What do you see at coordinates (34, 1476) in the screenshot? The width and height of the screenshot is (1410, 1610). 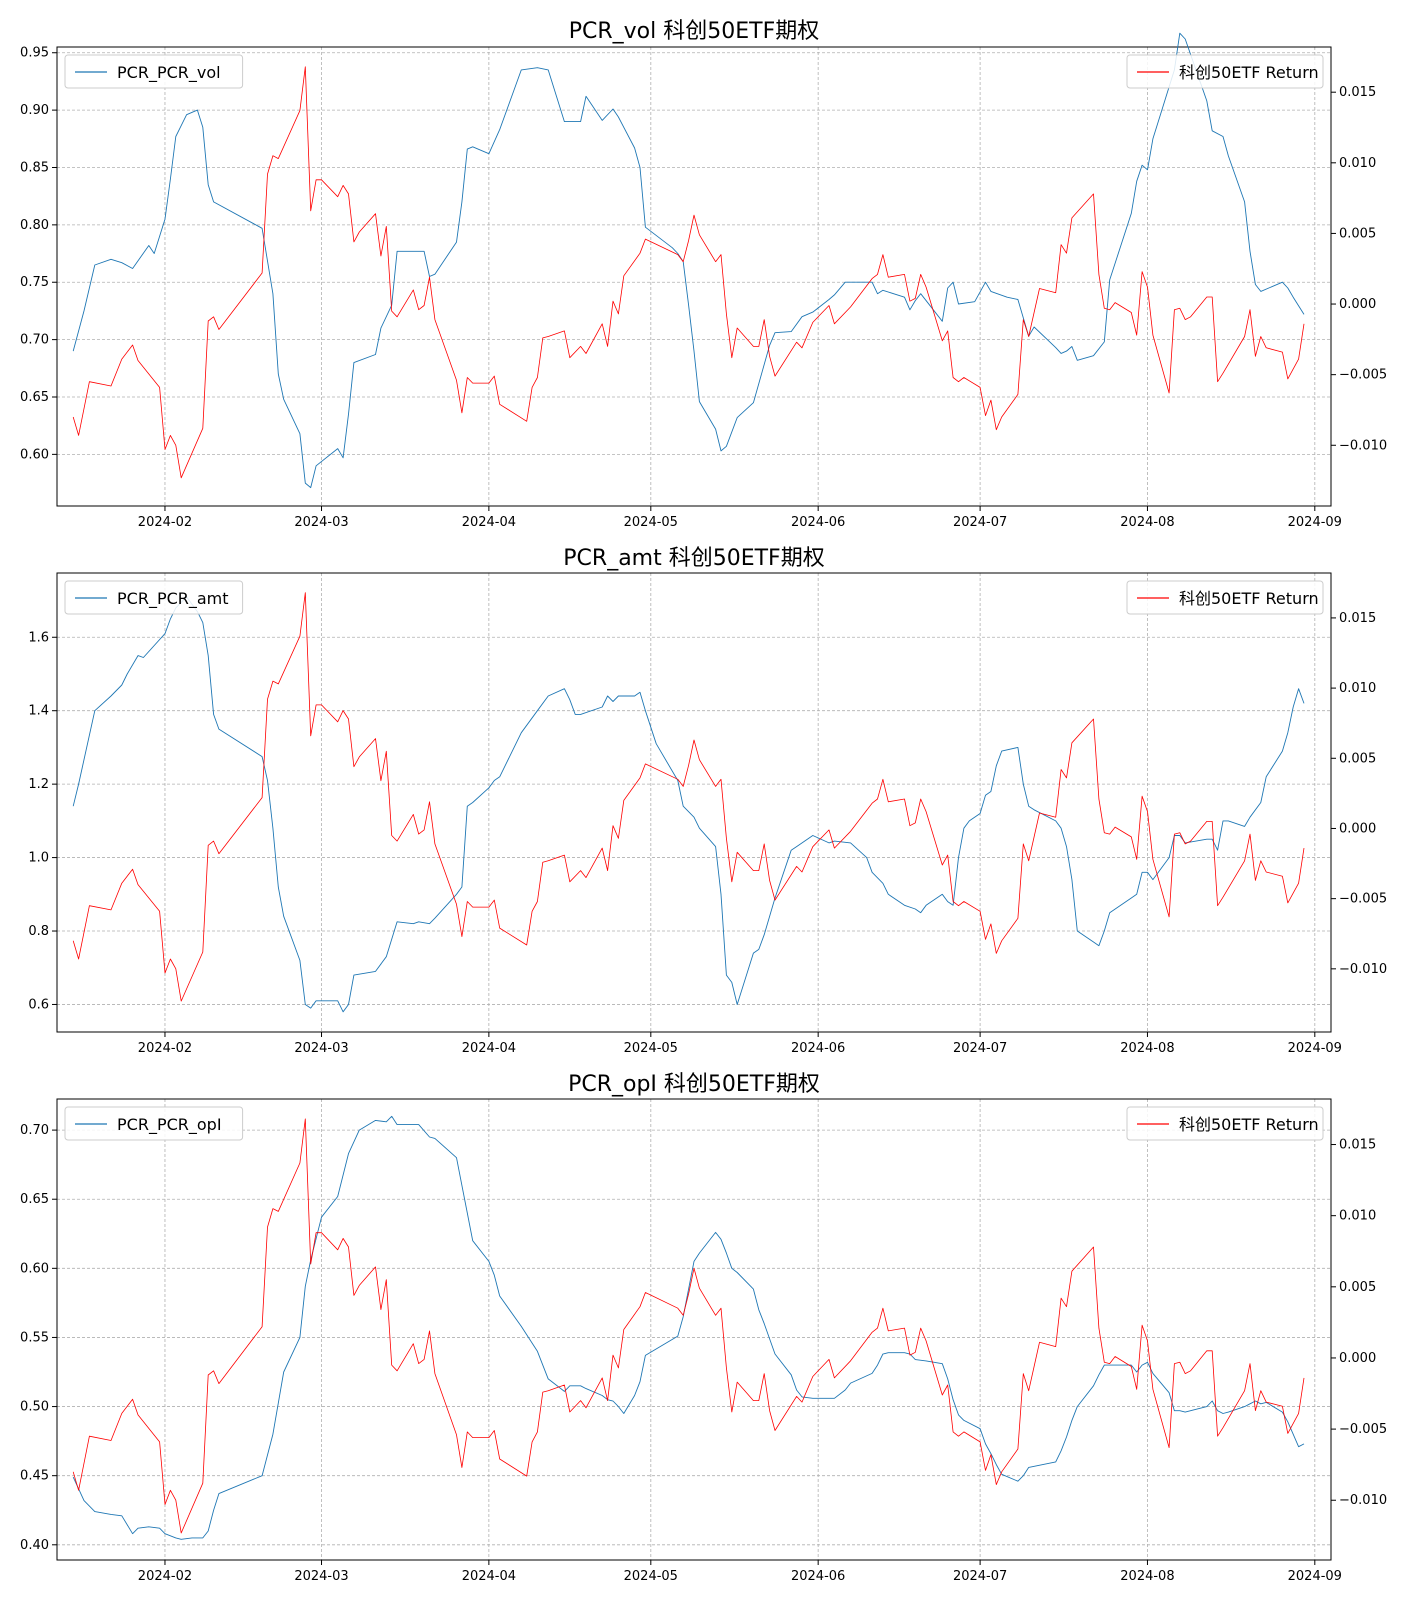 I see `y-left-tick-label: 0.45` at bounding box center [34, 1476].